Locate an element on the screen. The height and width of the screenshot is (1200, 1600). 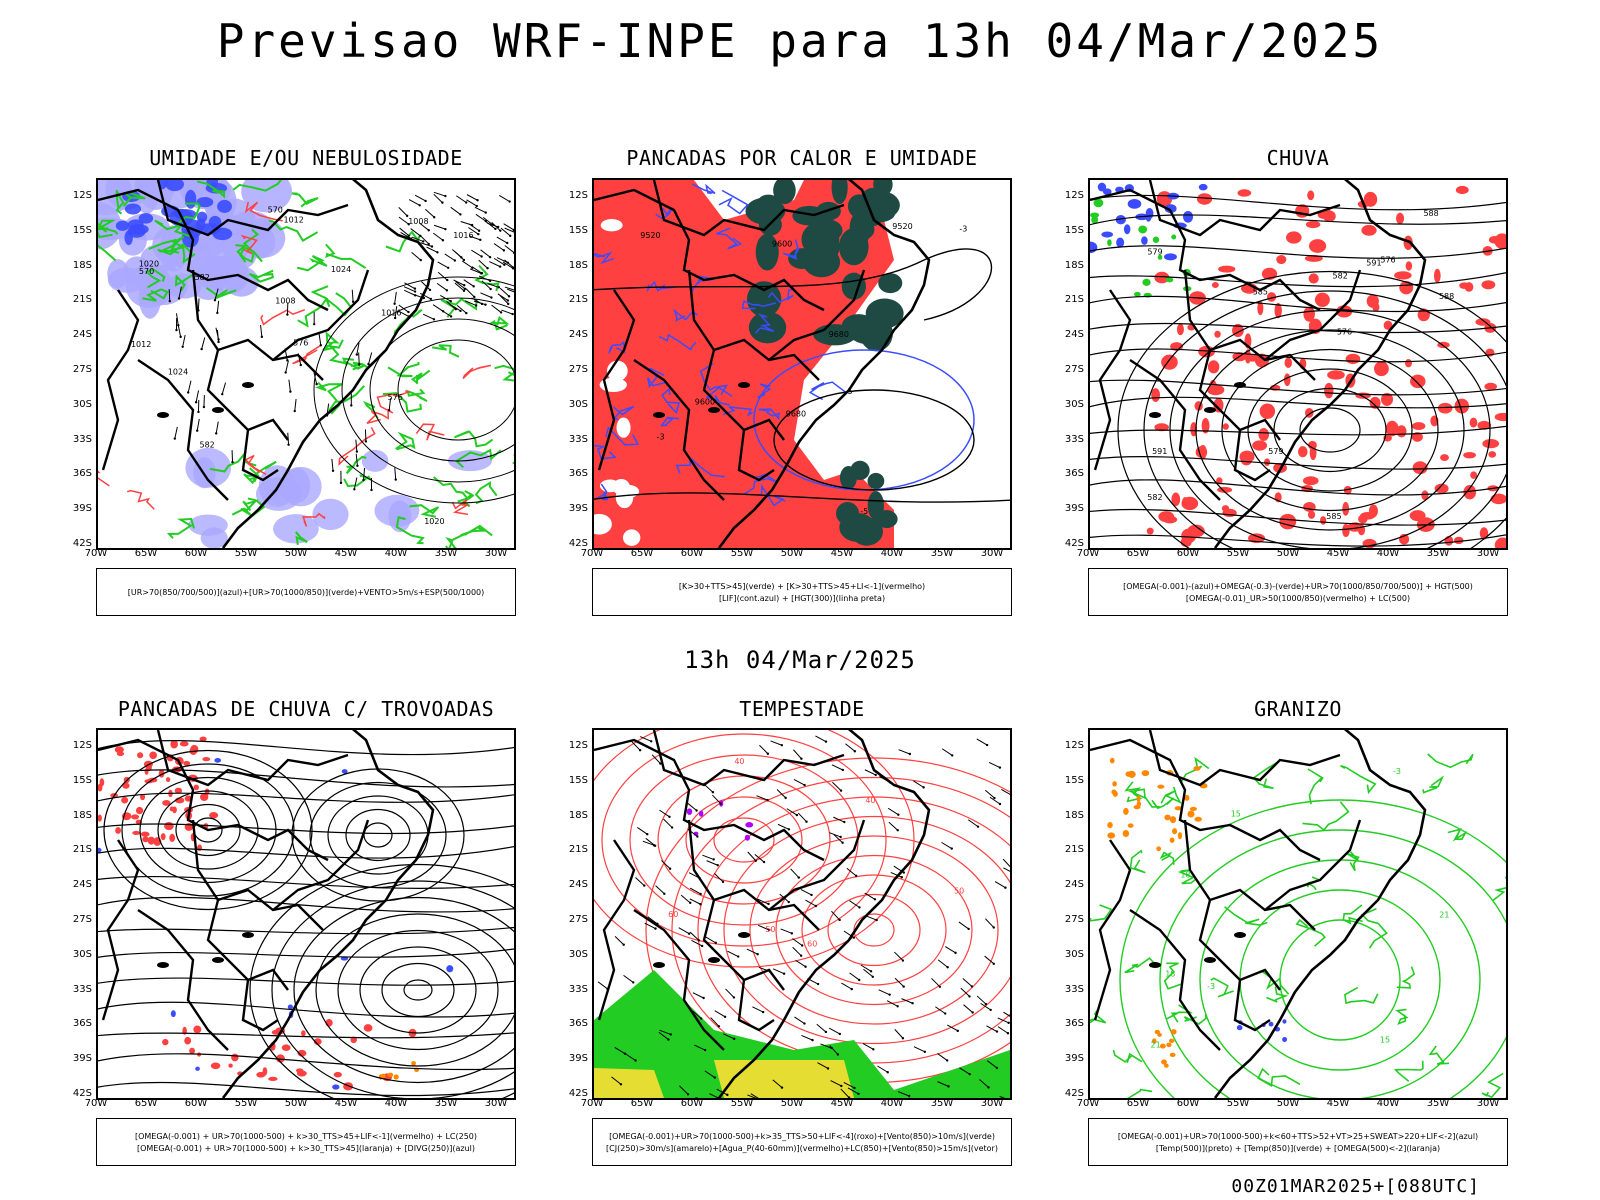
panel-title: UMIDADE E/OU NEBULOSIDADE is located at coordinates (306, 158).